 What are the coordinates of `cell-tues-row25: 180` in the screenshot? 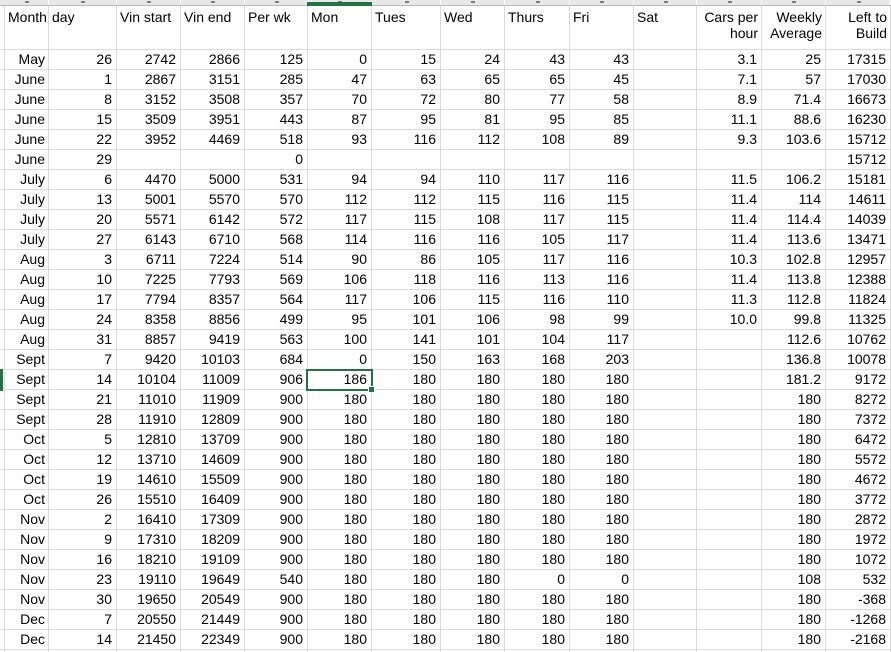 It's located at (406, 560).